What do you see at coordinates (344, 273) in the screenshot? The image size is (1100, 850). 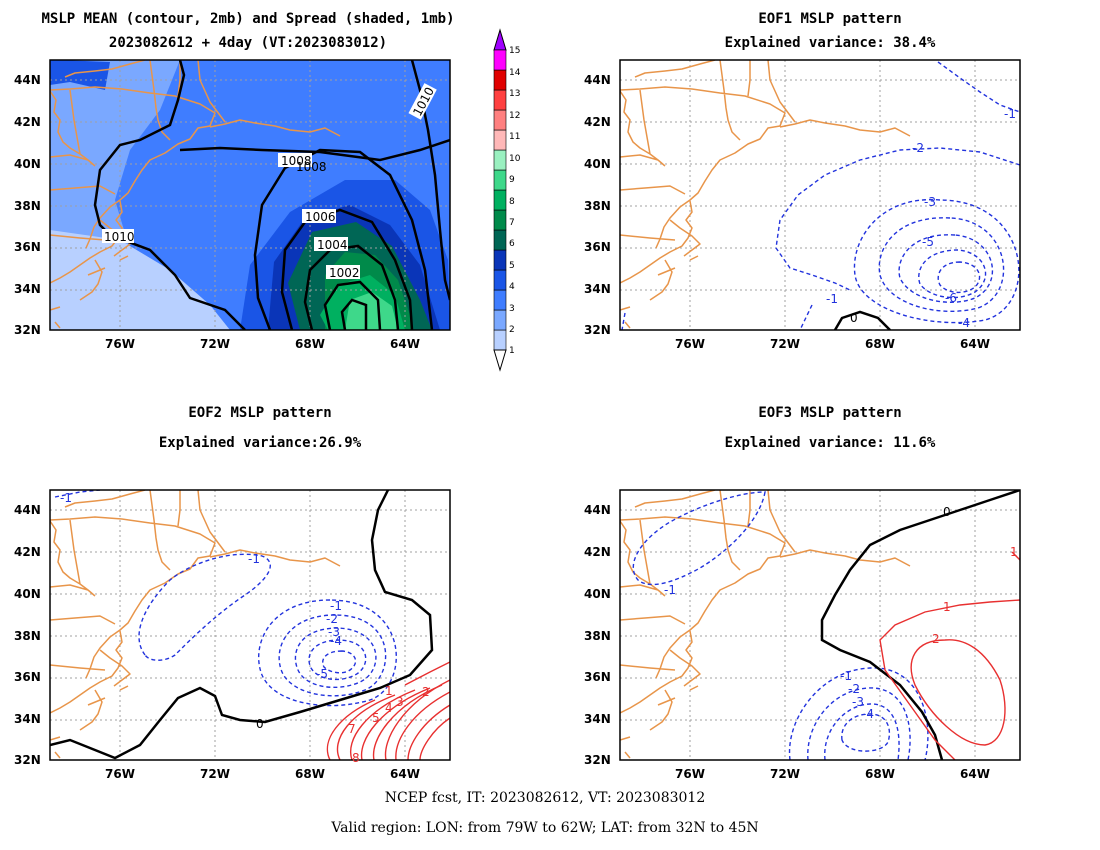 I see `contour-label: 1002` at bounding box center [344, 273].